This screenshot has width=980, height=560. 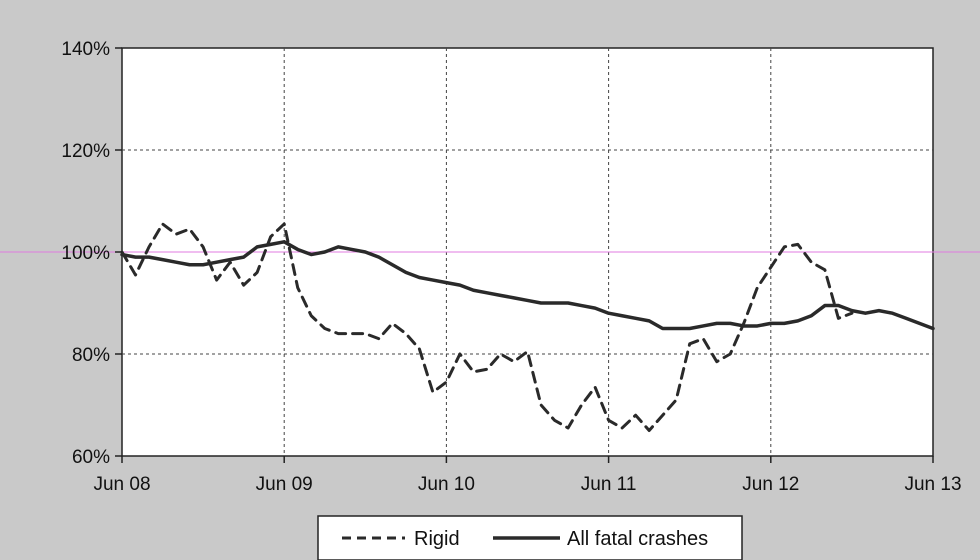 I want to click on x-tick-label: Jun 09, so click(x=284, y=484).